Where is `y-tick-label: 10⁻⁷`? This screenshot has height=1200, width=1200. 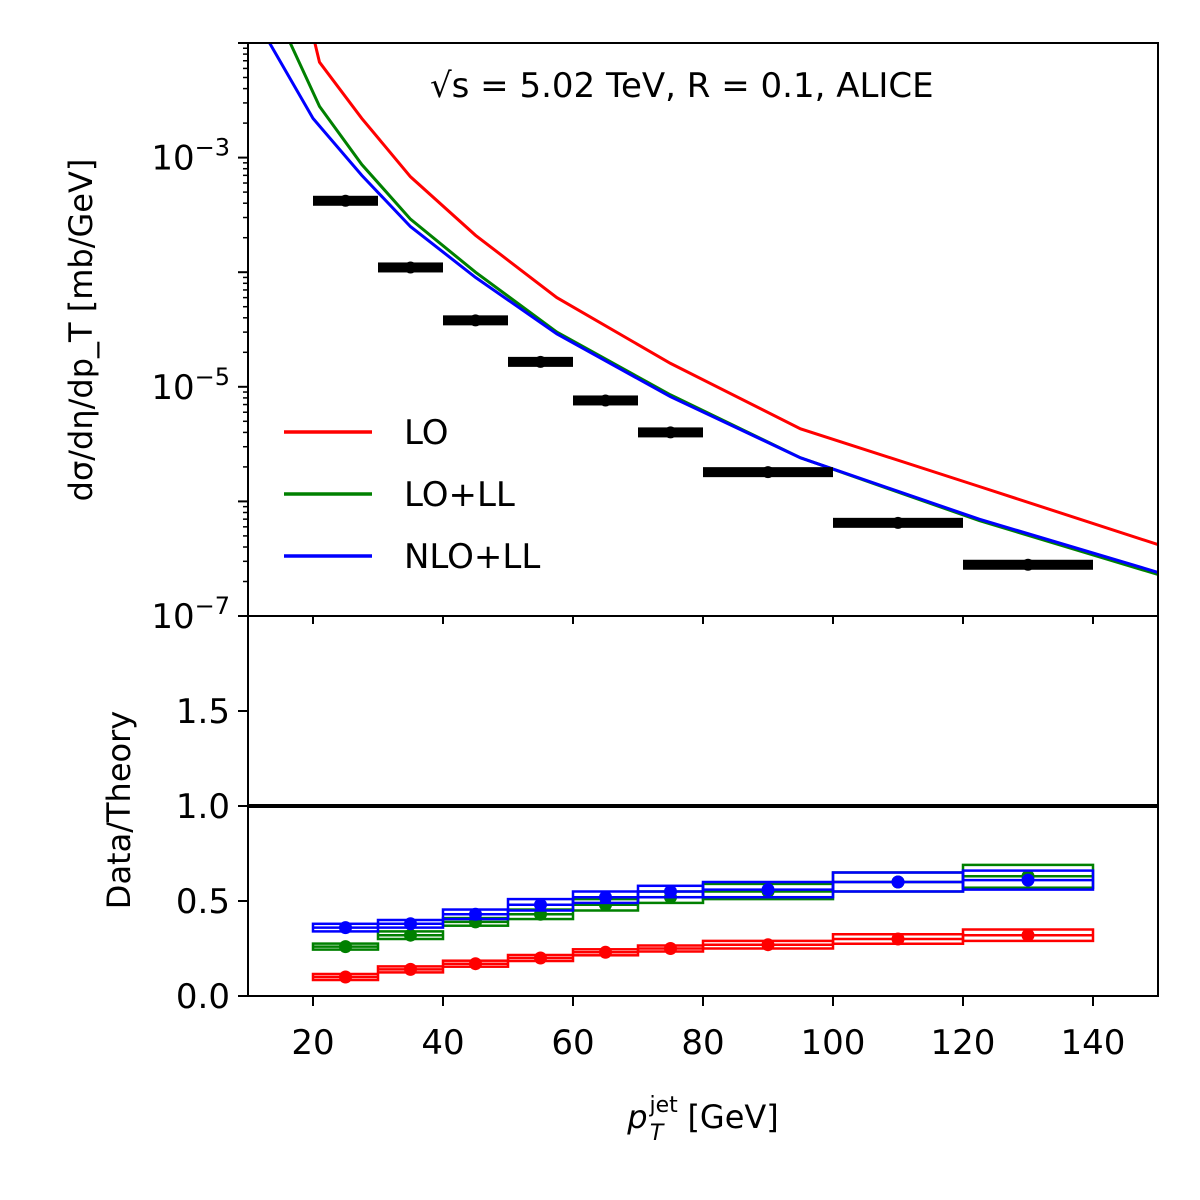 y-tick-label: 10⁻⁷ is located at coordinates (190, 614).